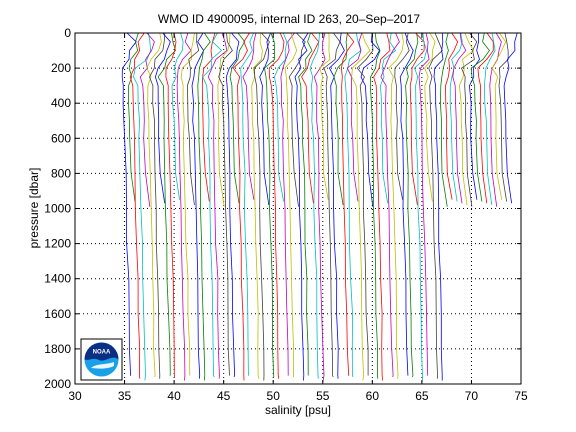  I want to click on y-tick-label: 1400, so click(57, 279).